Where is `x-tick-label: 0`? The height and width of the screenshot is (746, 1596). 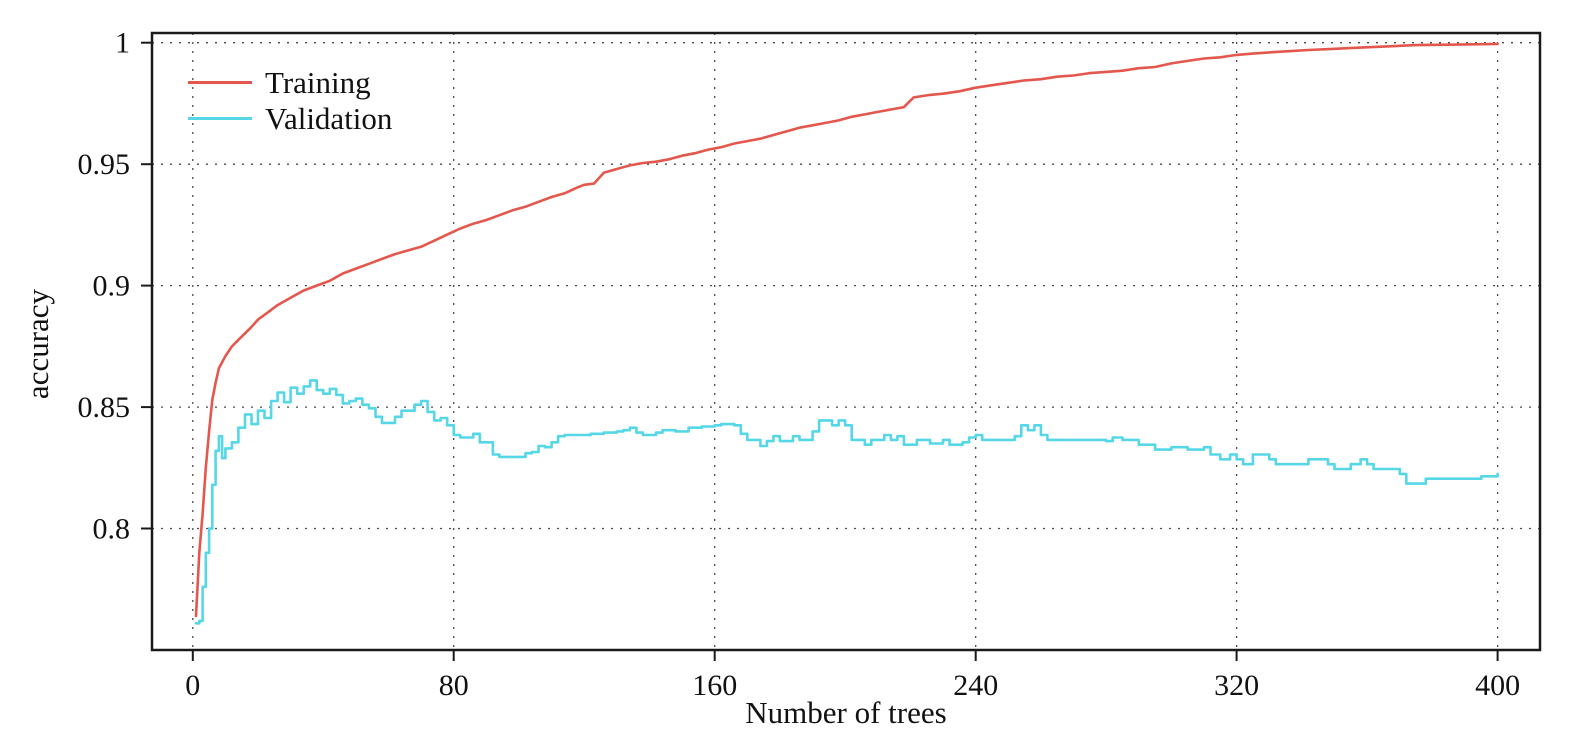
x-tick-label: 0 is located at coordinates (192, 685).